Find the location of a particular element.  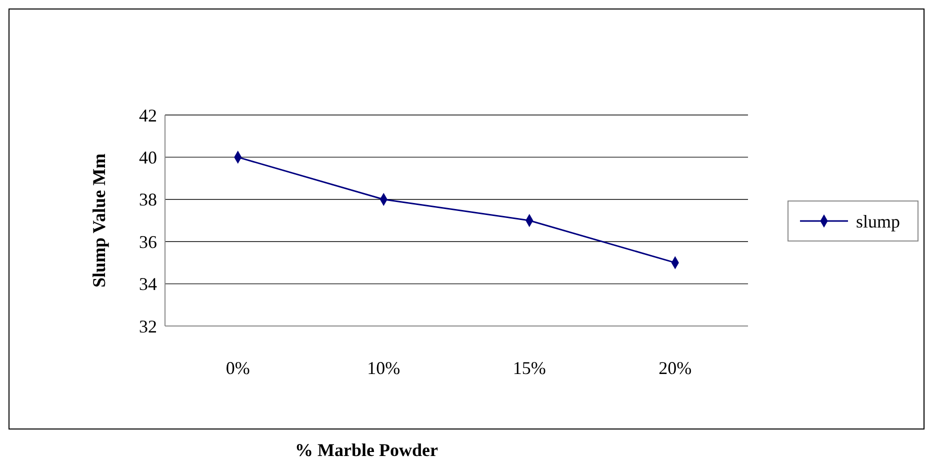

x-tick-label: 0% is located at coordinates (238, 368).